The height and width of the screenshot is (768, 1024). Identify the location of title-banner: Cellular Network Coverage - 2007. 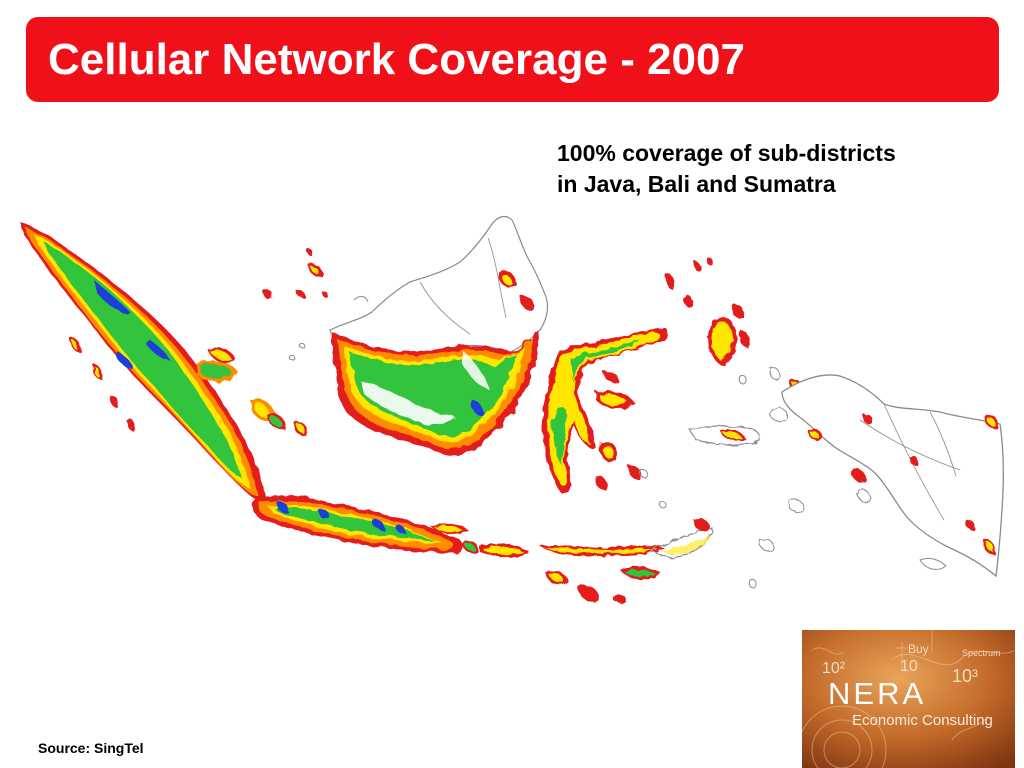
(512, 59).